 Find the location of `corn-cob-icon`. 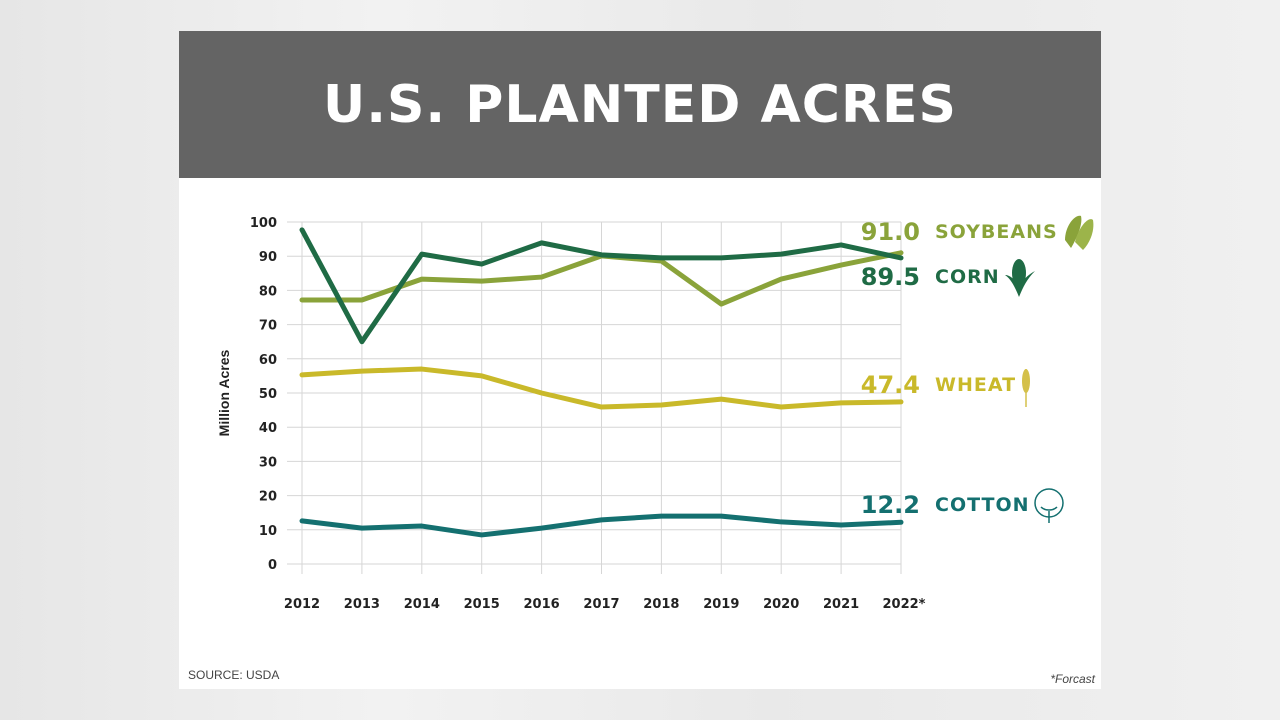

corn-cob-icon is located at coordinates (1020, 278).